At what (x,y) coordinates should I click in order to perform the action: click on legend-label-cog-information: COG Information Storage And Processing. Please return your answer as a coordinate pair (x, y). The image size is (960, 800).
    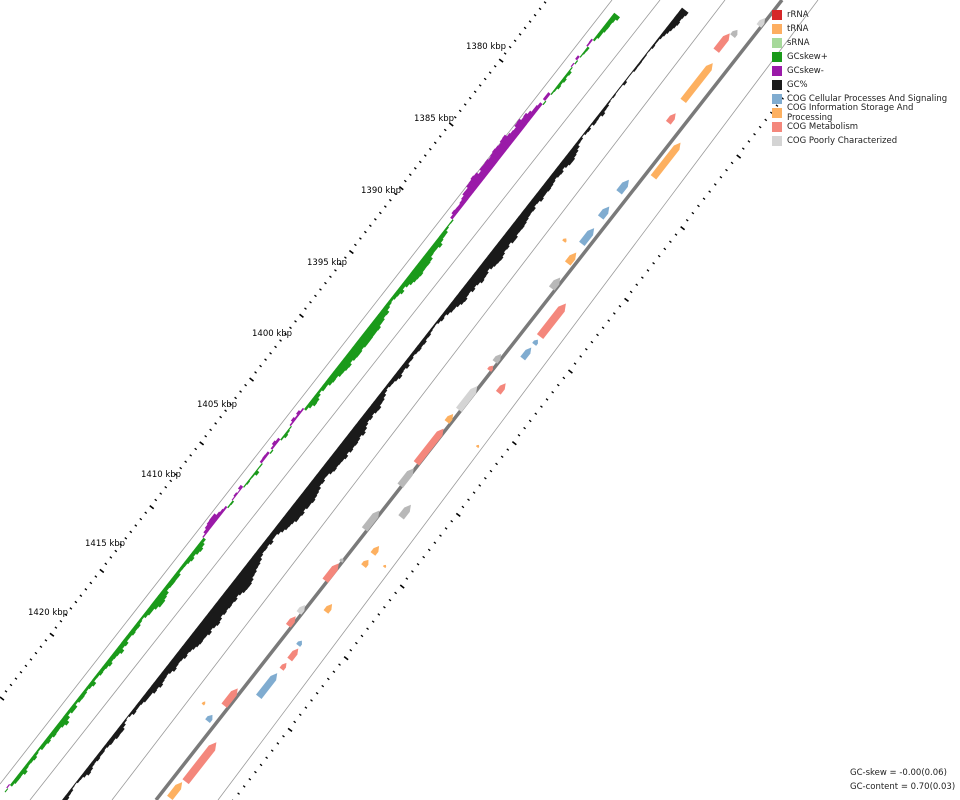
    Looking at the image, I should click on (850, 113).